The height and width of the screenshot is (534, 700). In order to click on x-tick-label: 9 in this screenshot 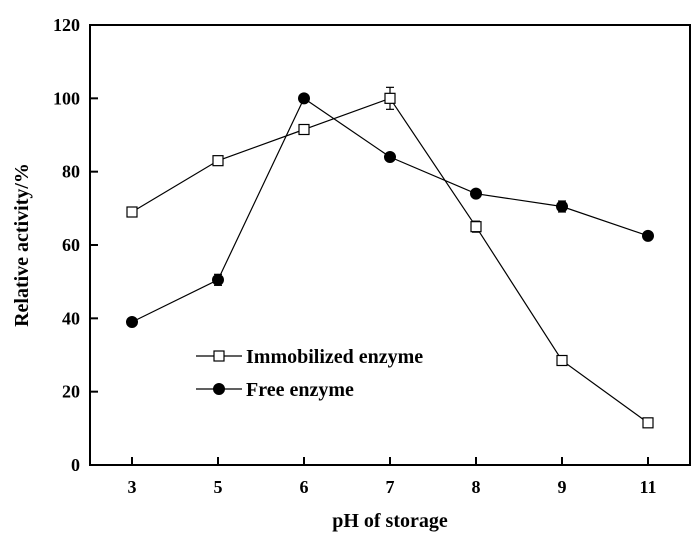, I will do `click(562, 487)`.